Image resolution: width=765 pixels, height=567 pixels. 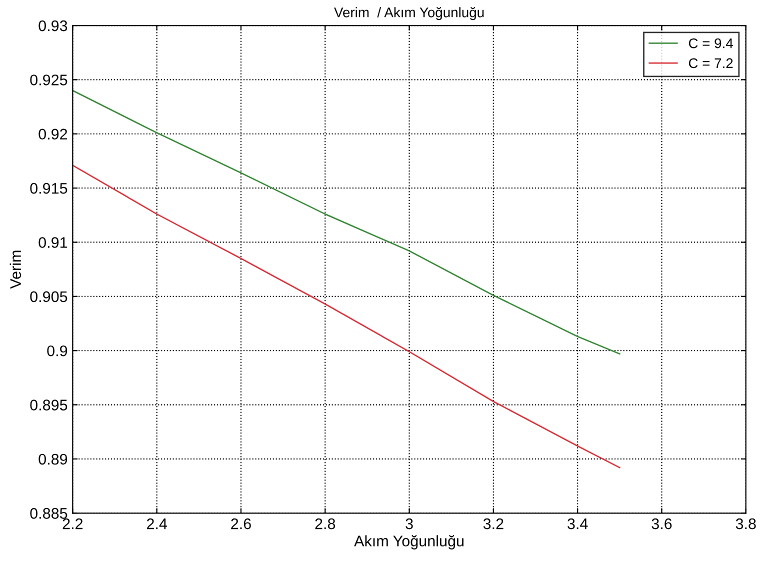 I want to click on x-tick-label: 2.4, so click(x=156, y=524).